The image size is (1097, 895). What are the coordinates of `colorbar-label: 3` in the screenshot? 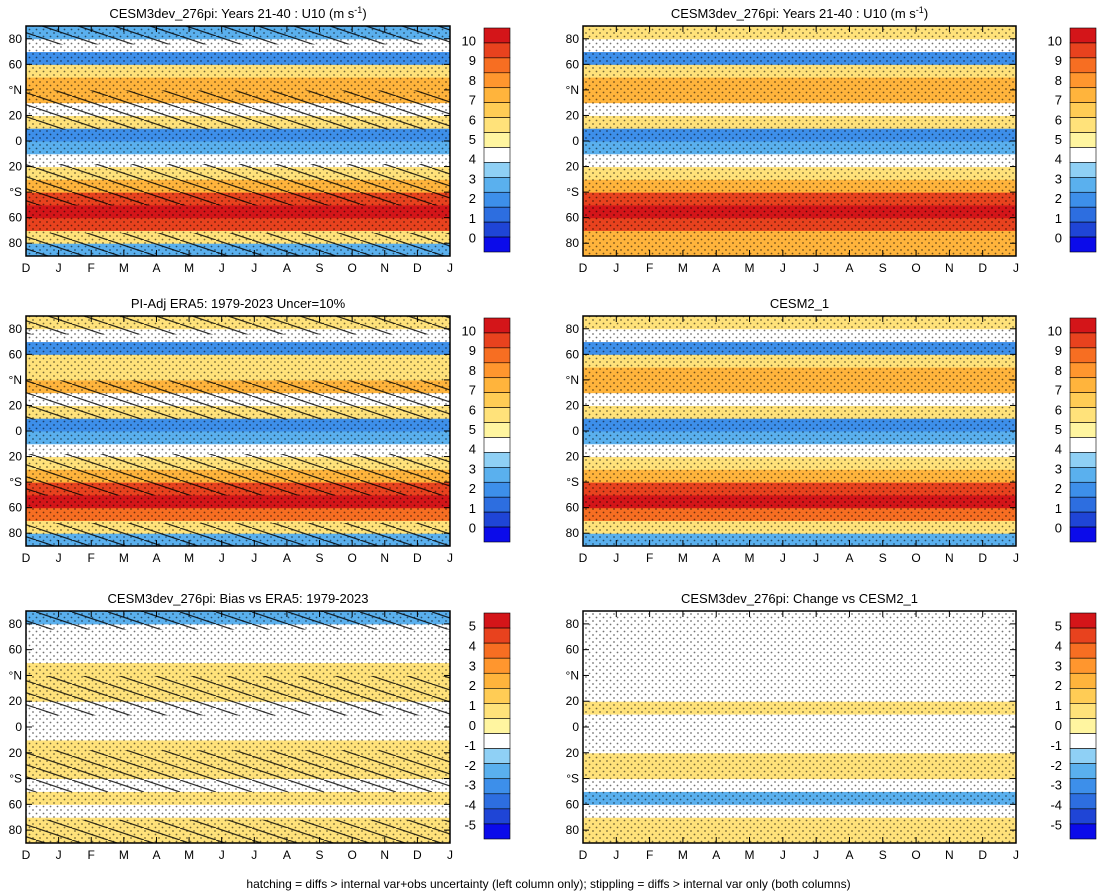 It's located at (1058, 468).